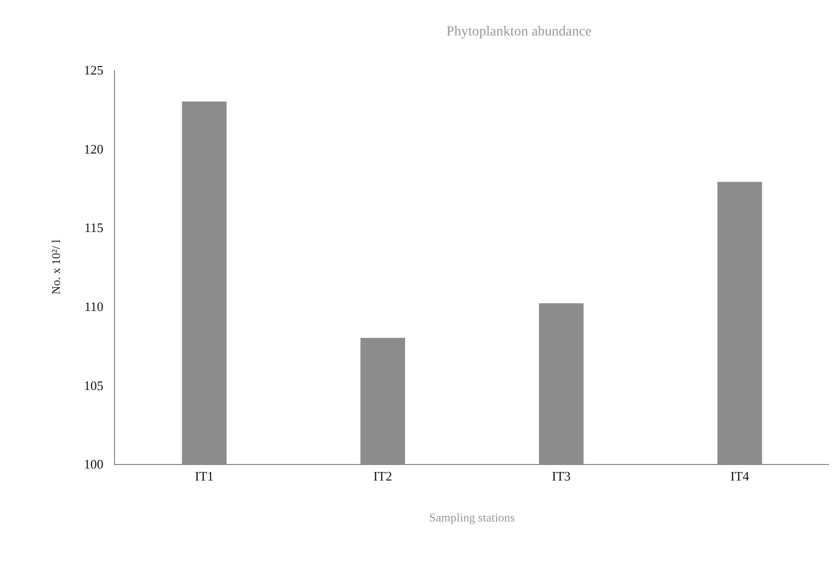 The height and width of the screenshot is (569, 837). I want to click on x-tick-label: IT4, so click(740, 476).